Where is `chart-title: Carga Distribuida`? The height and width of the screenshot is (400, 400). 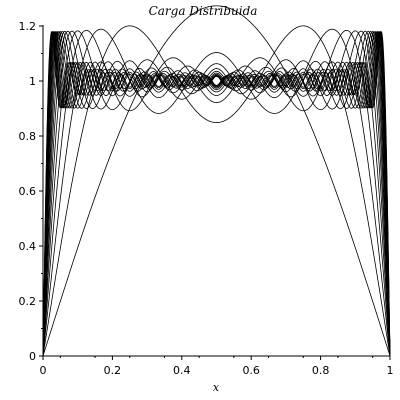 chart-title: Carga Distribuida is located at coordinates (203, 11).